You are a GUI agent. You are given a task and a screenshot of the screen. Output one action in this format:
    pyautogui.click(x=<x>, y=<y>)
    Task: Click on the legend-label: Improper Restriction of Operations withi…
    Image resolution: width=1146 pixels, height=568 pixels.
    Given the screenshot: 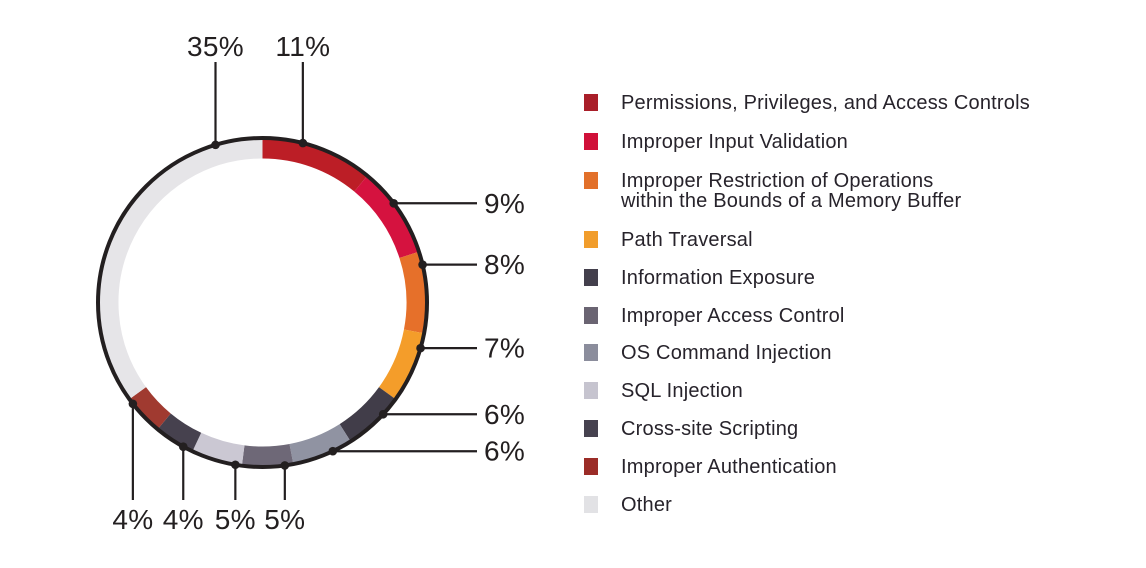 What is the action you would take?
    pyautogui.click(x=791, y=191)
    